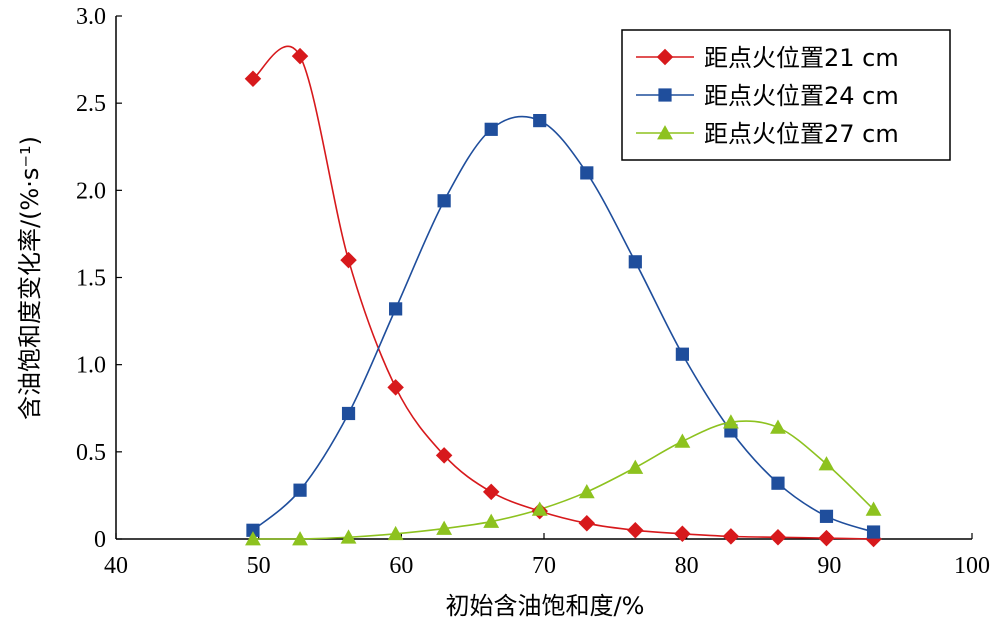  I want to click on y-tick-label: 1.0, so click(91, 366).